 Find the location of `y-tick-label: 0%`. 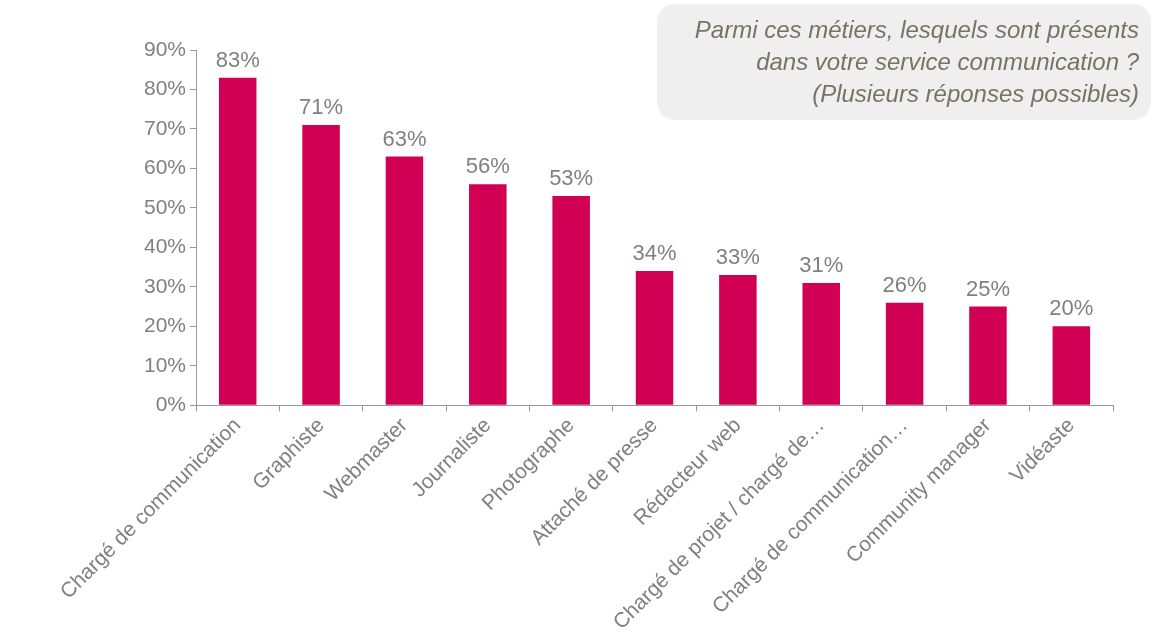

y-tick-label: 0% is located at coordinates (171, 404).